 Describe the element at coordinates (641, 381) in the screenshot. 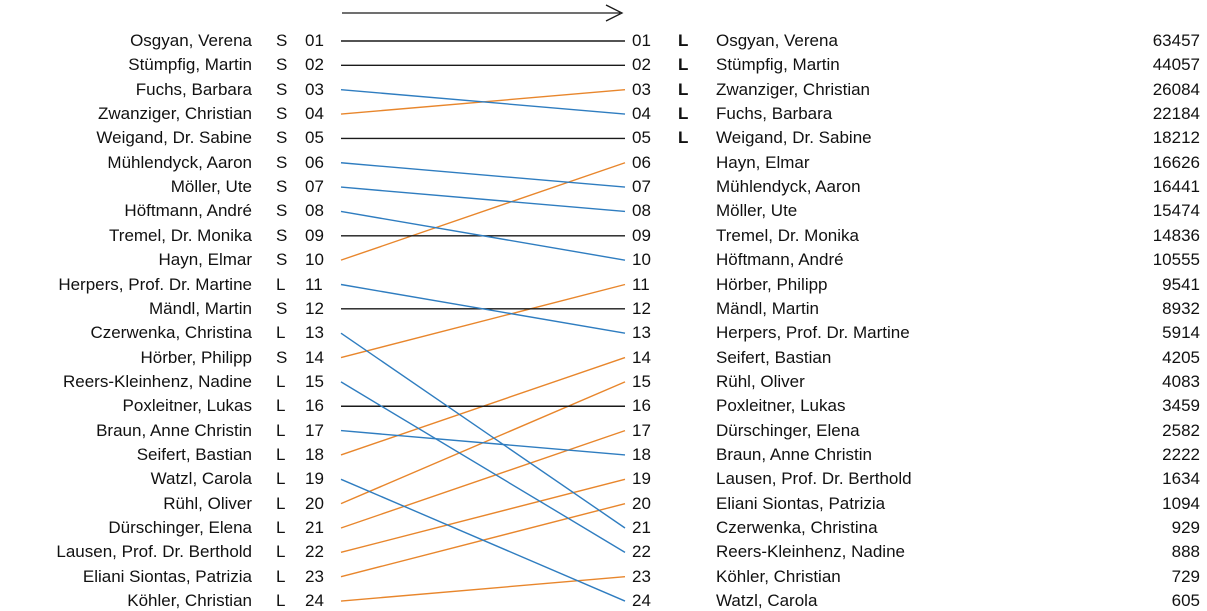

I see `right-rank-number: 15` at that location.